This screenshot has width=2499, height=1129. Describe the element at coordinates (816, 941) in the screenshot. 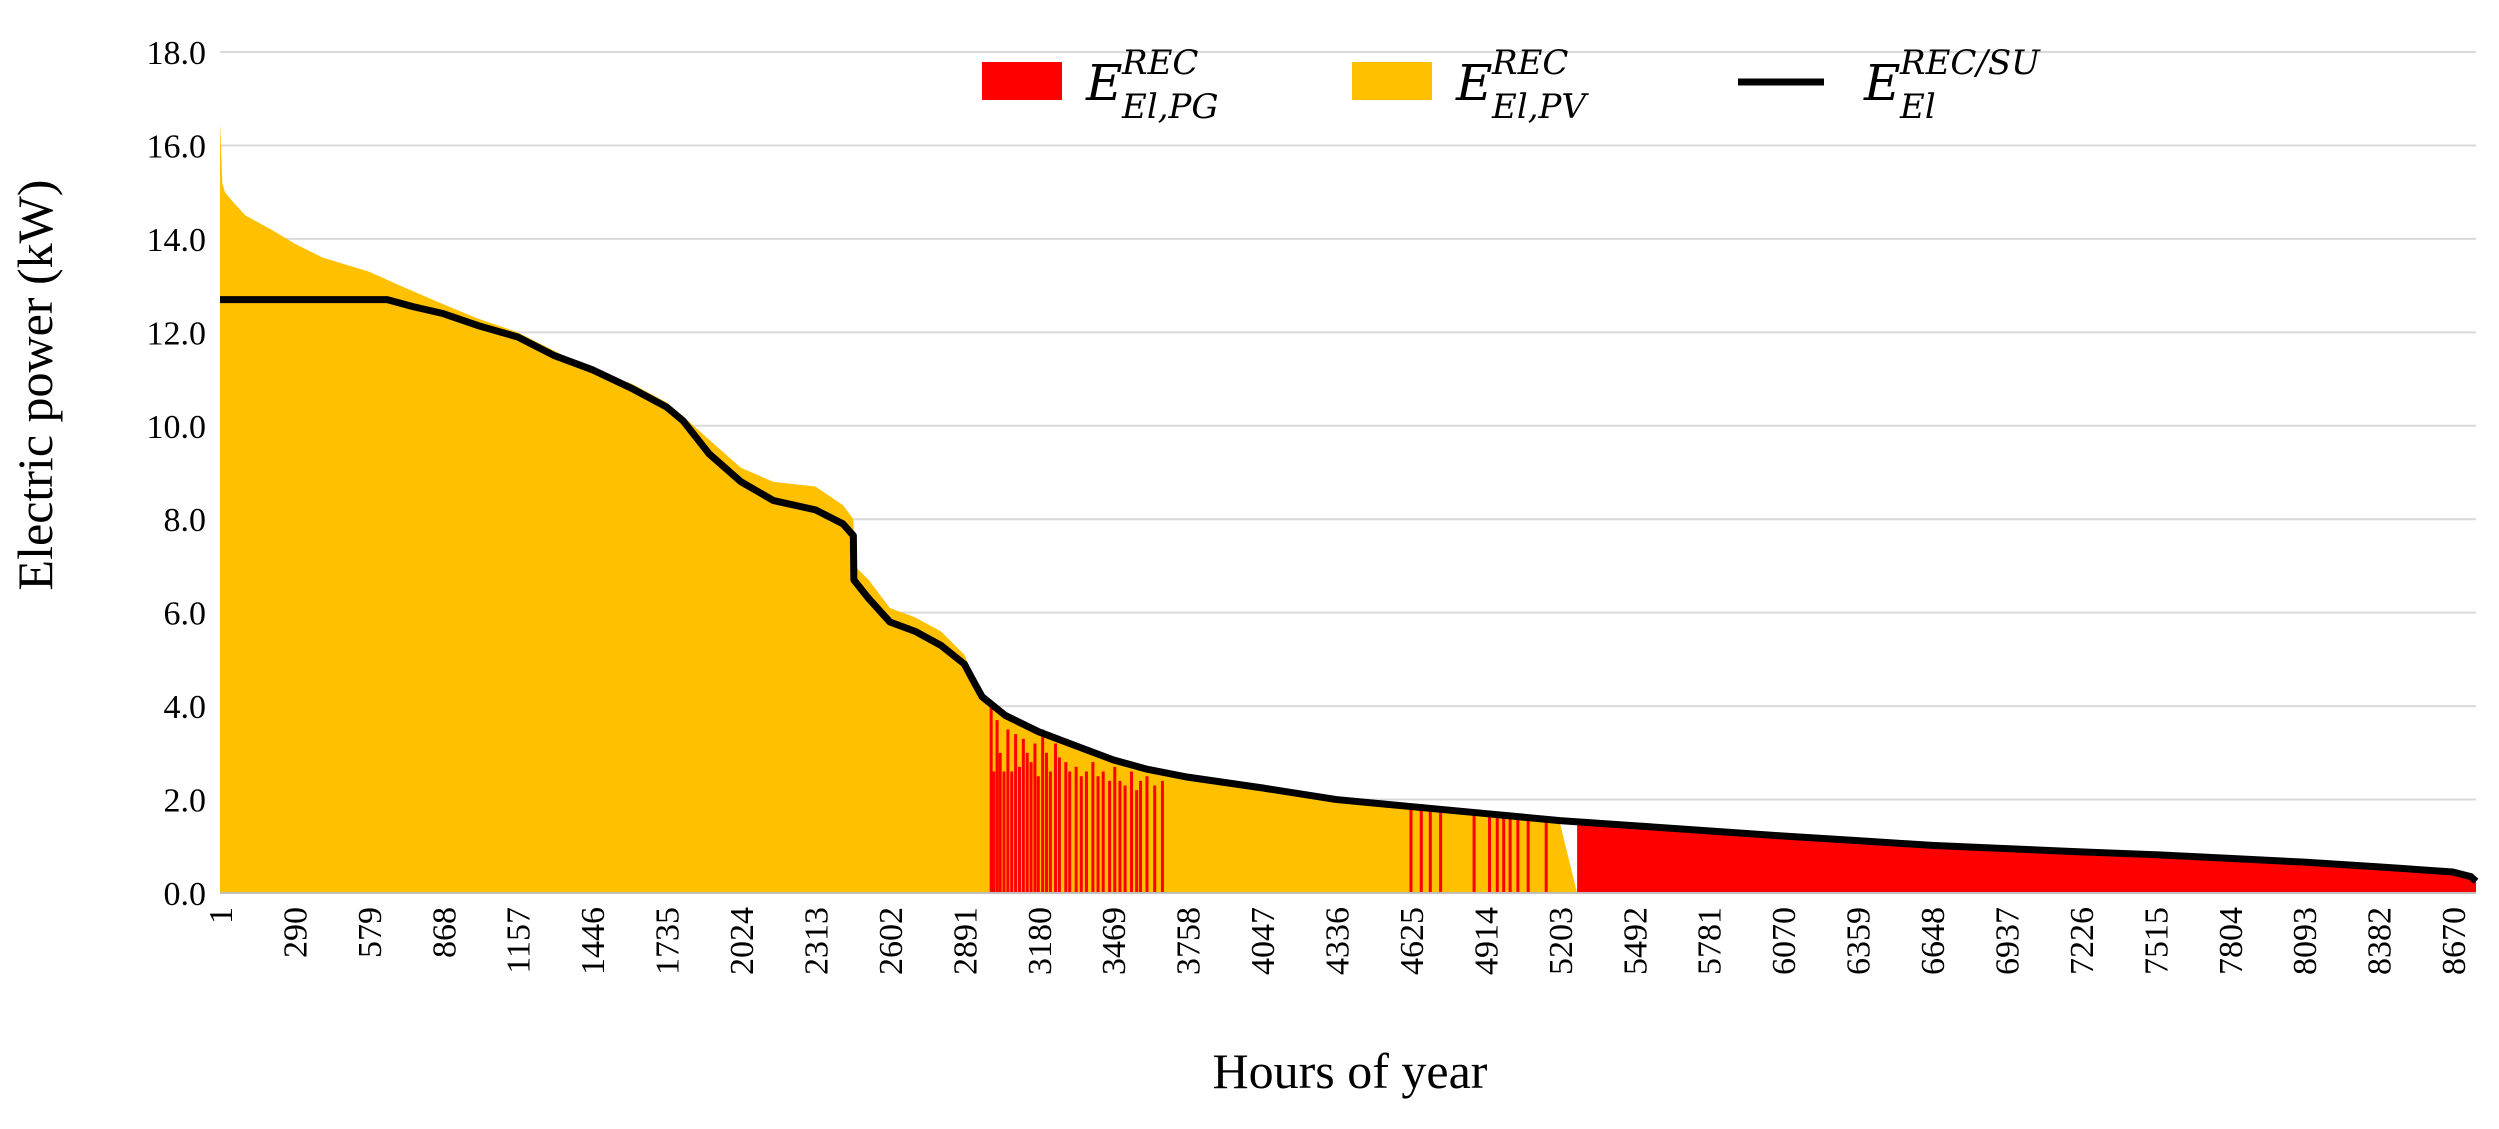

I see `x-tick-label: 2313` at that location.